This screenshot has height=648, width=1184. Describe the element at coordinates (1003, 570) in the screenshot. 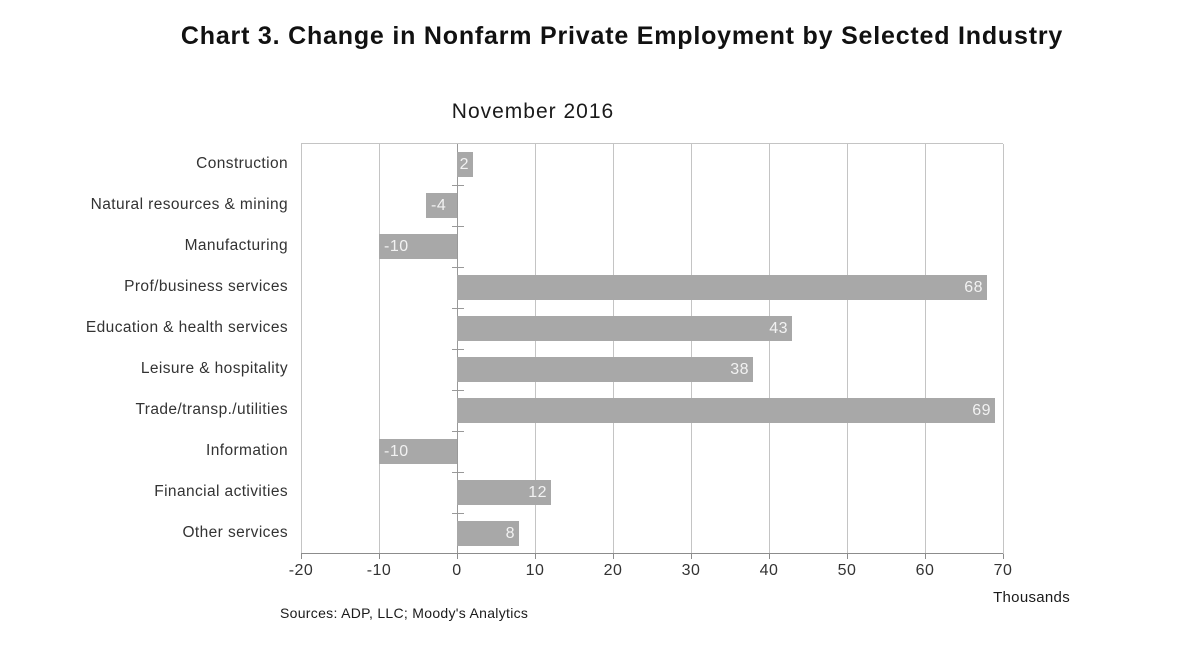

I see `value-axis-tick-label: 70` at that location.